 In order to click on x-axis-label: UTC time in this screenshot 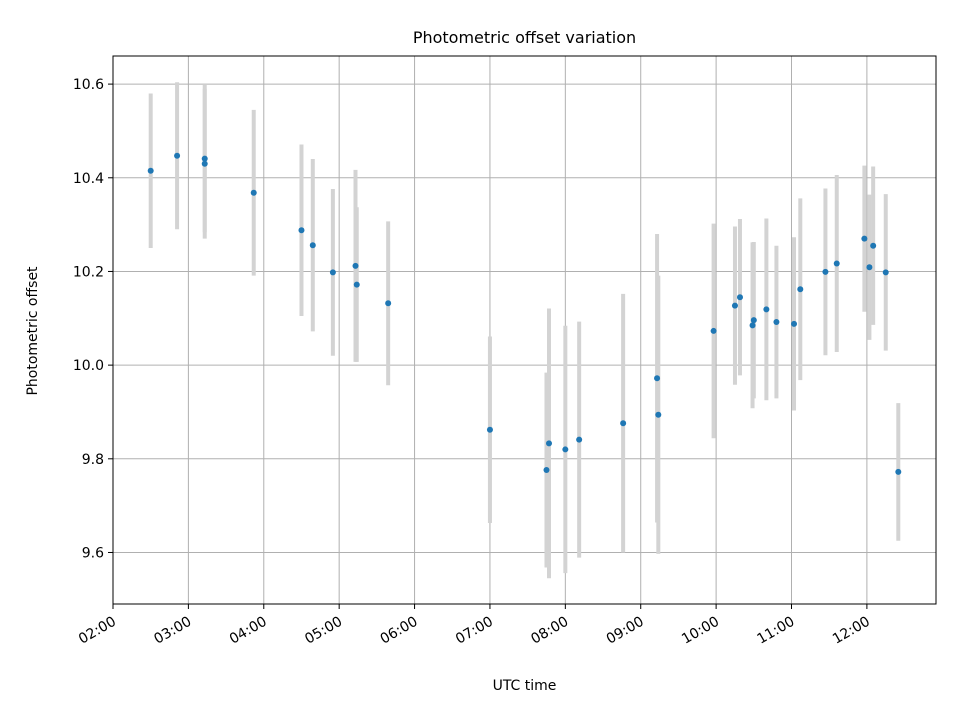, I will do `click(525, 686)`.